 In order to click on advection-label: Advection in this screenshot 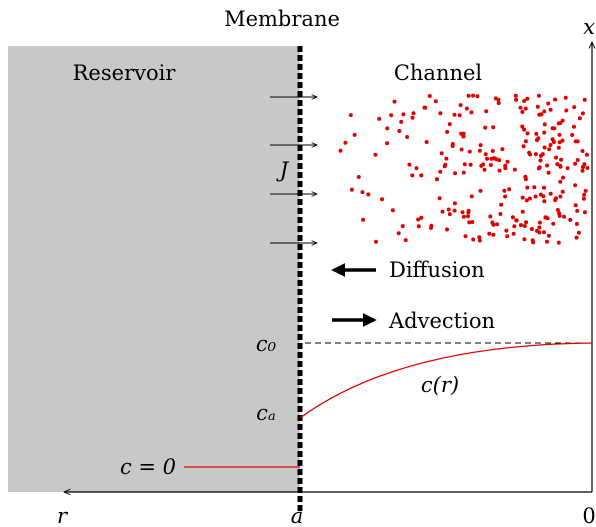, I will do `click(441, 321)`.